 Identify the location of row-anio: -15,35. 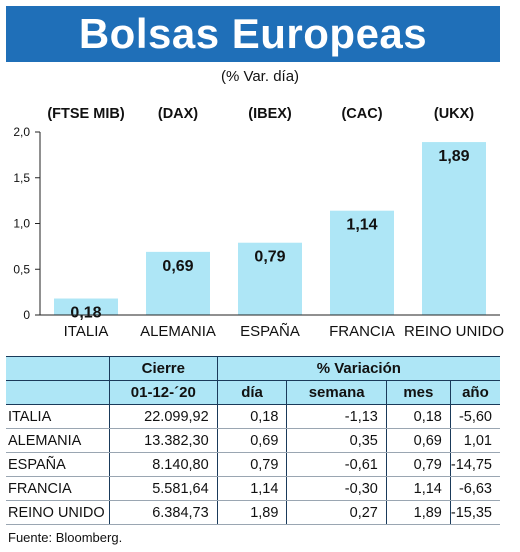
(474, 512).